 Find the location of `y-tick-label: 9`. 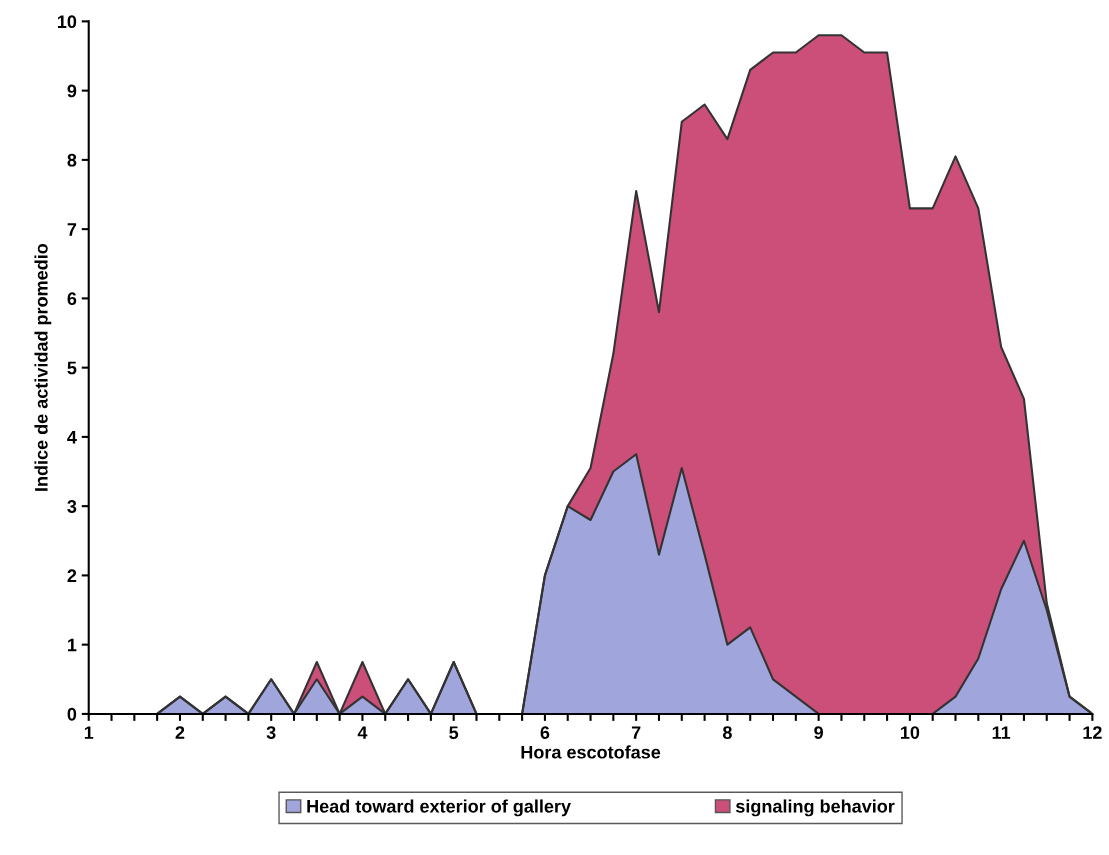

y-tick-label: 9 is located at coordinates (72, 91).